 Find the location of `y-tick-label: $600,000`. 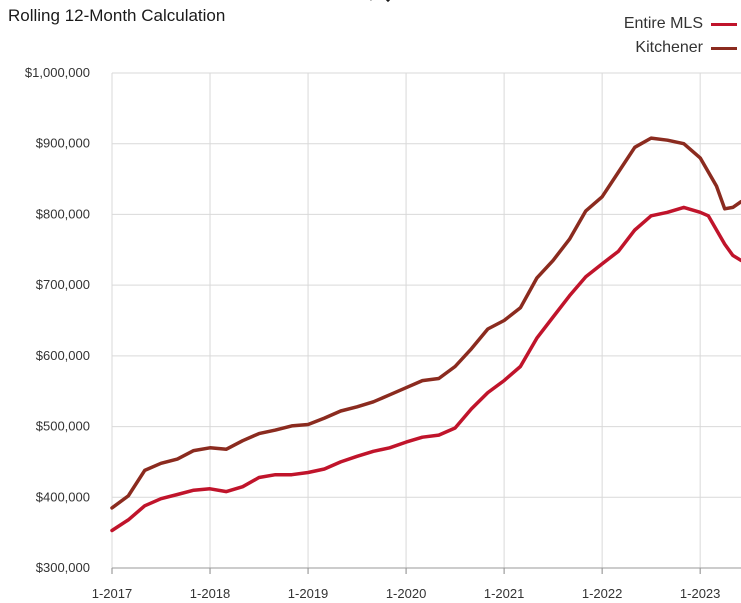

y-tick-label: $600,000 is located at coordinates (63, 355).